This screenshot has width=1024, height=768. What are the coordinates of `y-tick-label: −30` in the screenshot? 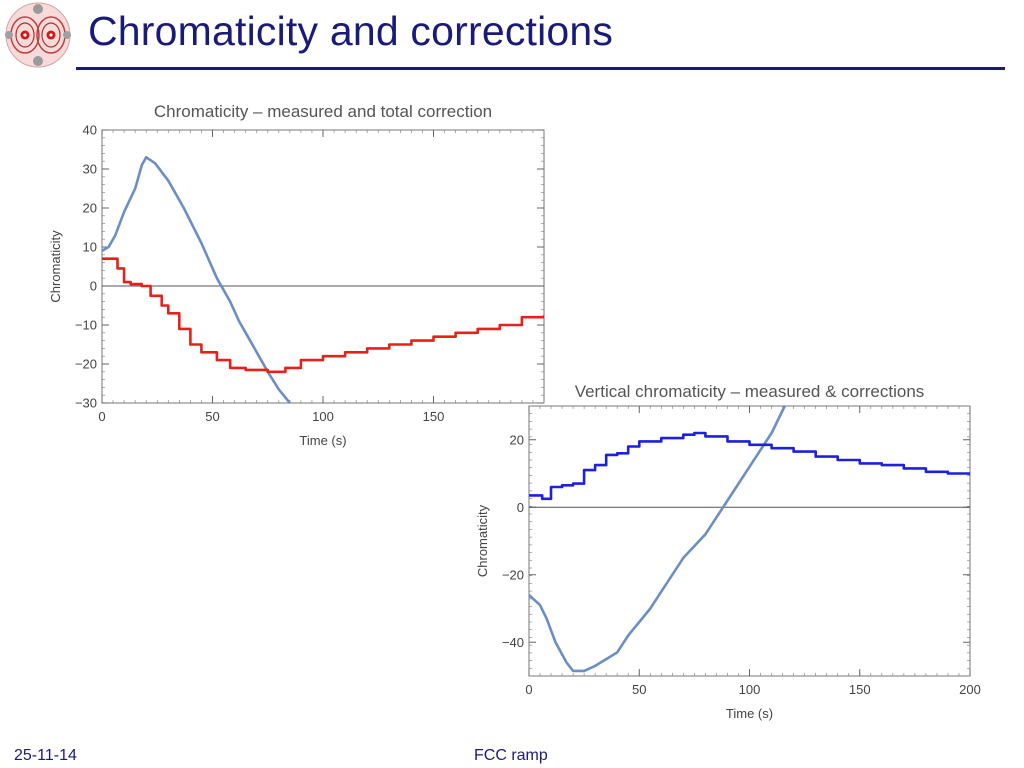 It's located at (86, 403).